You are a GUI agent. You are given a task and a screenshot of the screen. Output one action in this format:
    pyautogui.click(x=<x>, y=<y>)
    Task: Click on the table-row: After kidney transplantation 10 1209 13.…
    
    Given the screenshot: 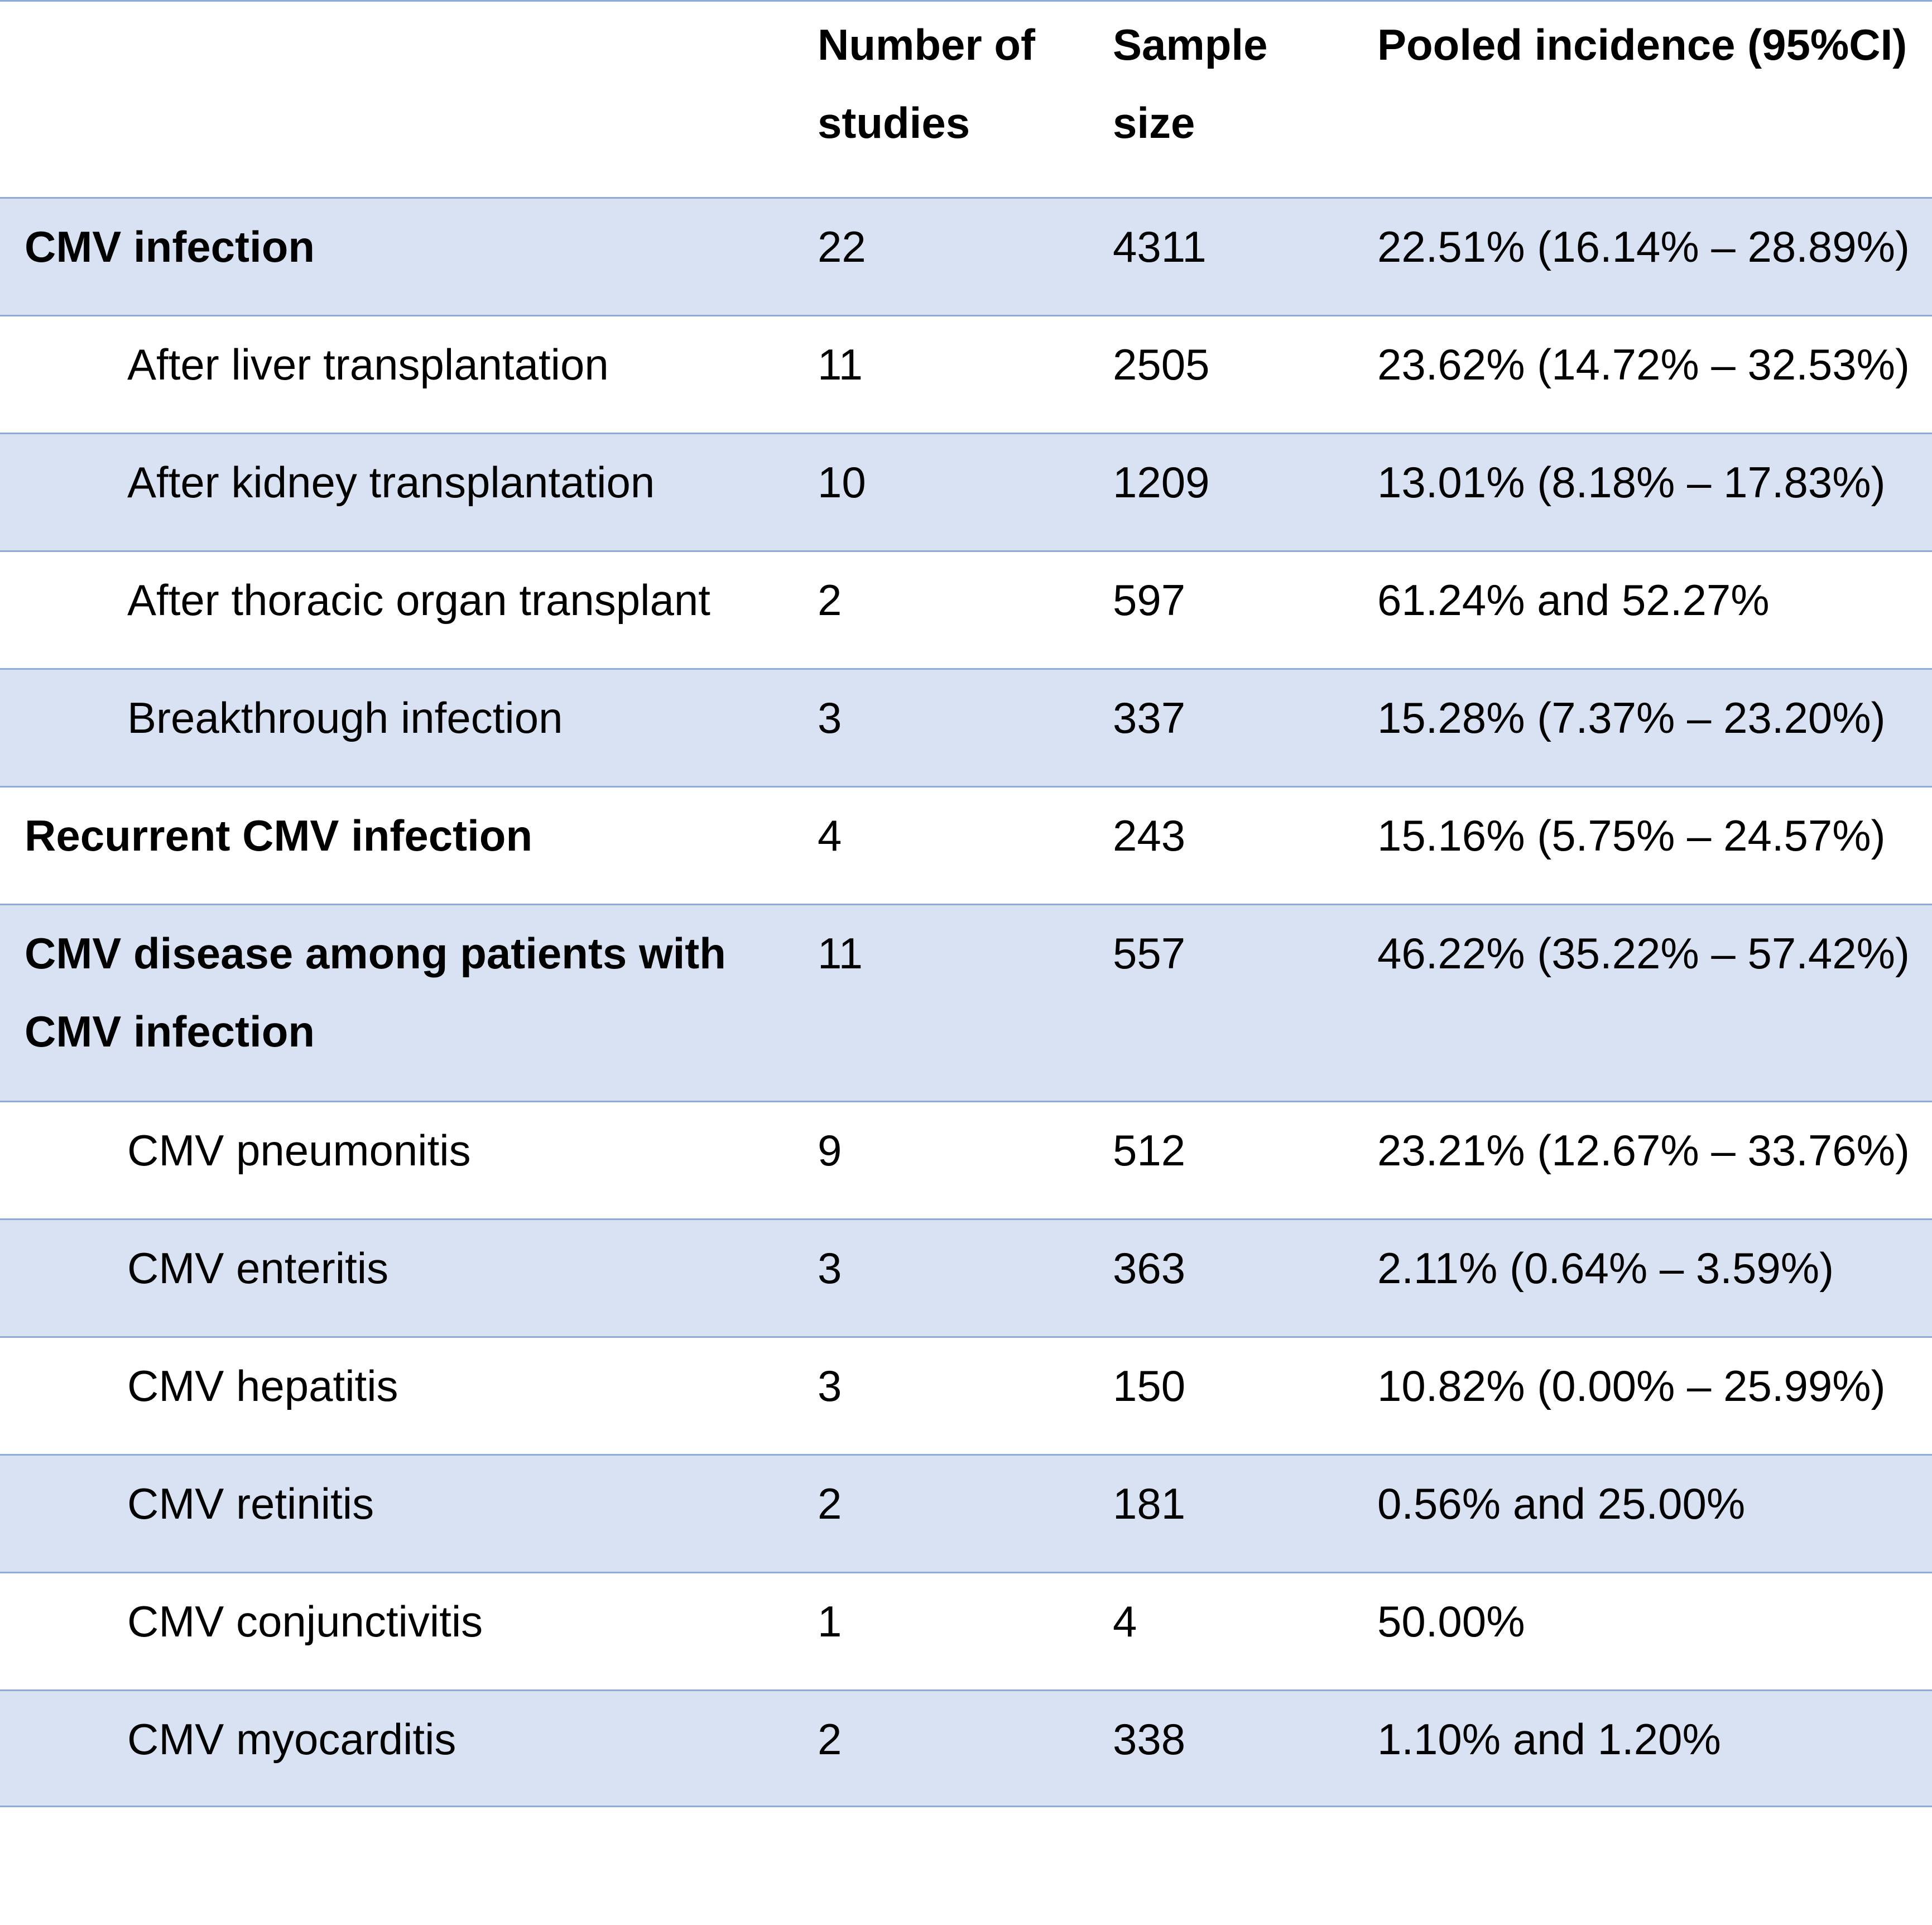 What is the action you would take?
    pyautogui.click(x=966, y=492)
    